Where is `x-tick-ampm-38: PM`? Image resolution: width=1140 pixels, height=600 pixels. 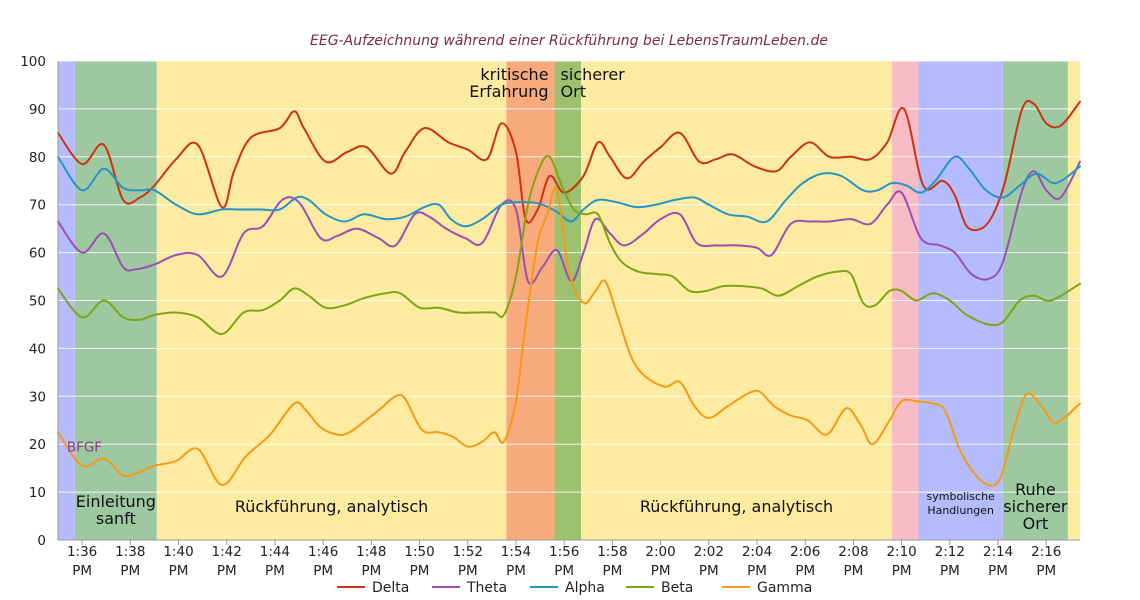 x-tick-ampm-38: PM is located at coordinates (130, 571).